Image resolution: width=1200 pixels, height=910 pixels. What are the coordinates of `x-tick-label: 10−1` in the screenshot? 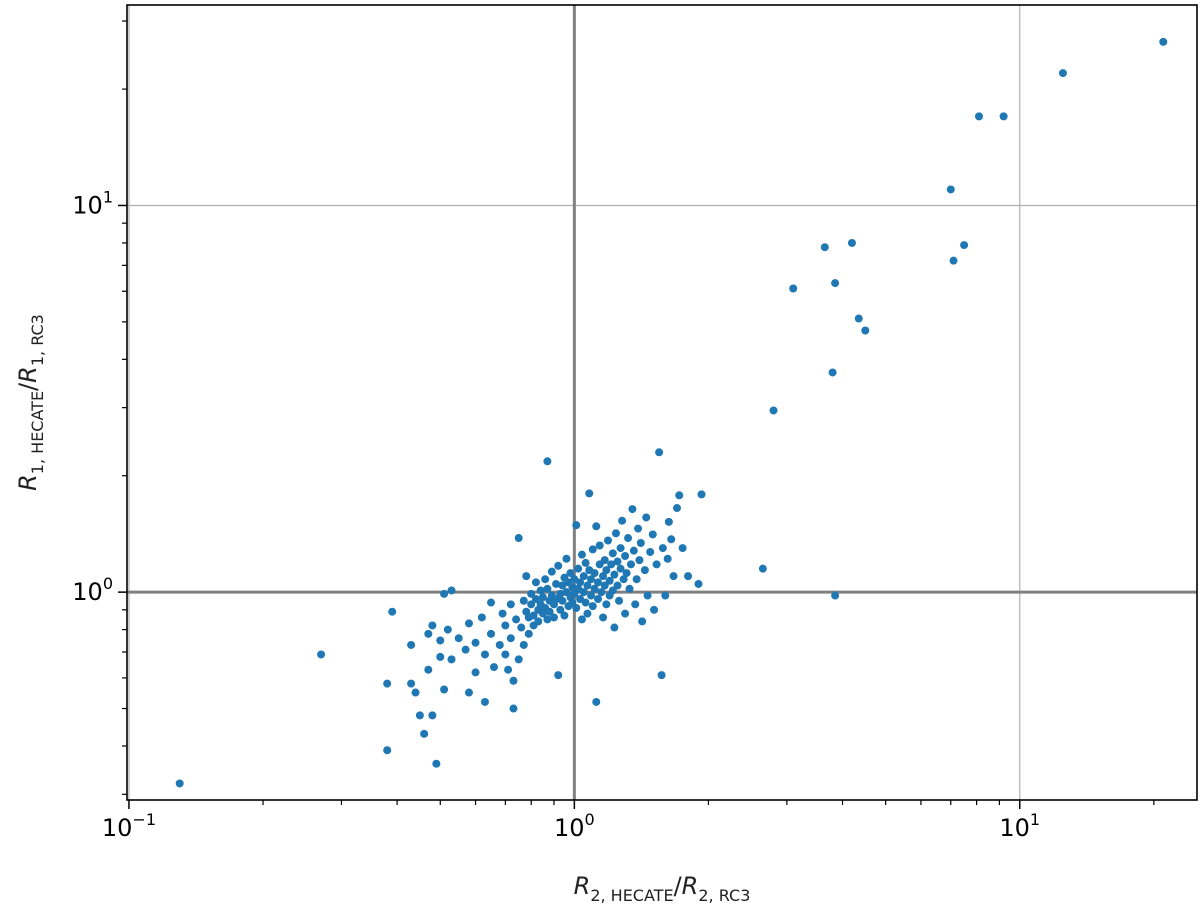 It's located at (129, 826).